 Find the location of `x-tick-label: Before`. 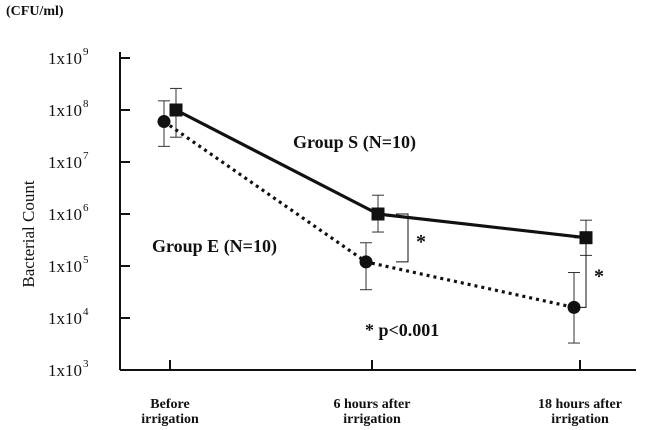

x-tick-label: Before is located at coordinates (169, 404).